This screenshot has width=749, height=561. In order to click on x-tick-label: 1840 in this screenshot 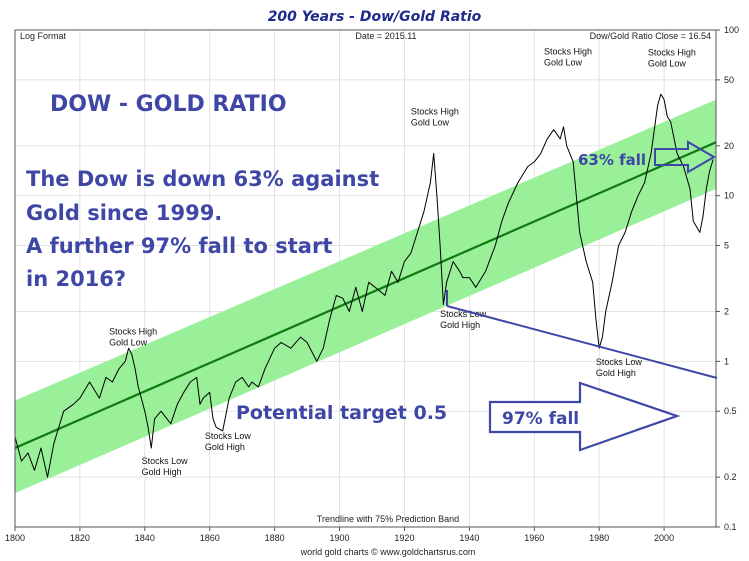, I will do `click(145, 538)`.